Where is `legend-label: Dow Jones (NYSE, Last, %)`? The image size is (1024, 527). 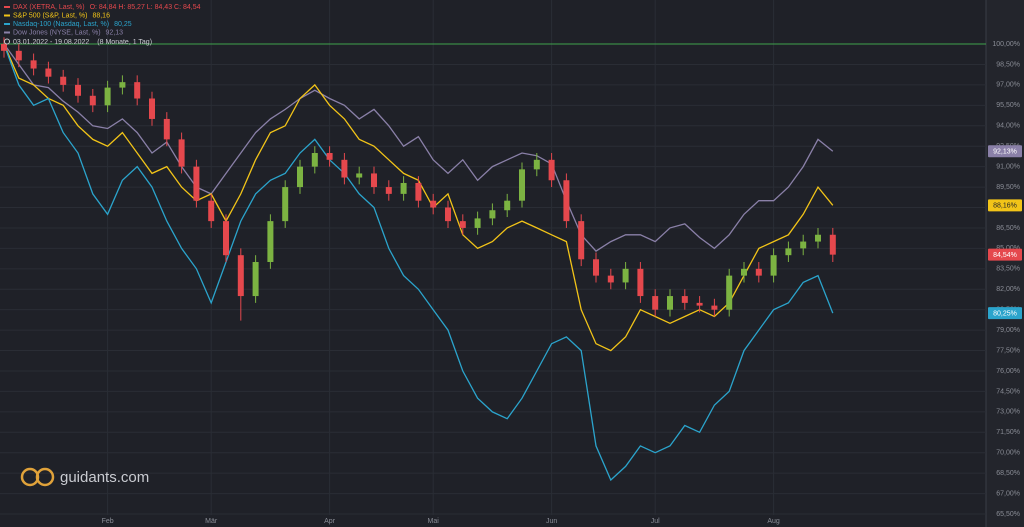 legend-label: Dow Jones (NYSE, Last, %) is located at coordinates (57, 32).